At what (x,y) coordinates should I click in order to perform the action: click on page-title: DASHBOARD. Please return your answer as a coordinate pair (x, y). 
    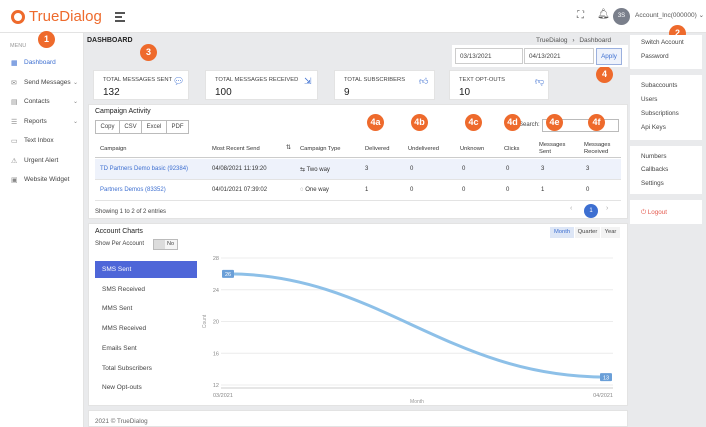
    Looking at the image, I should click on (110, 40).